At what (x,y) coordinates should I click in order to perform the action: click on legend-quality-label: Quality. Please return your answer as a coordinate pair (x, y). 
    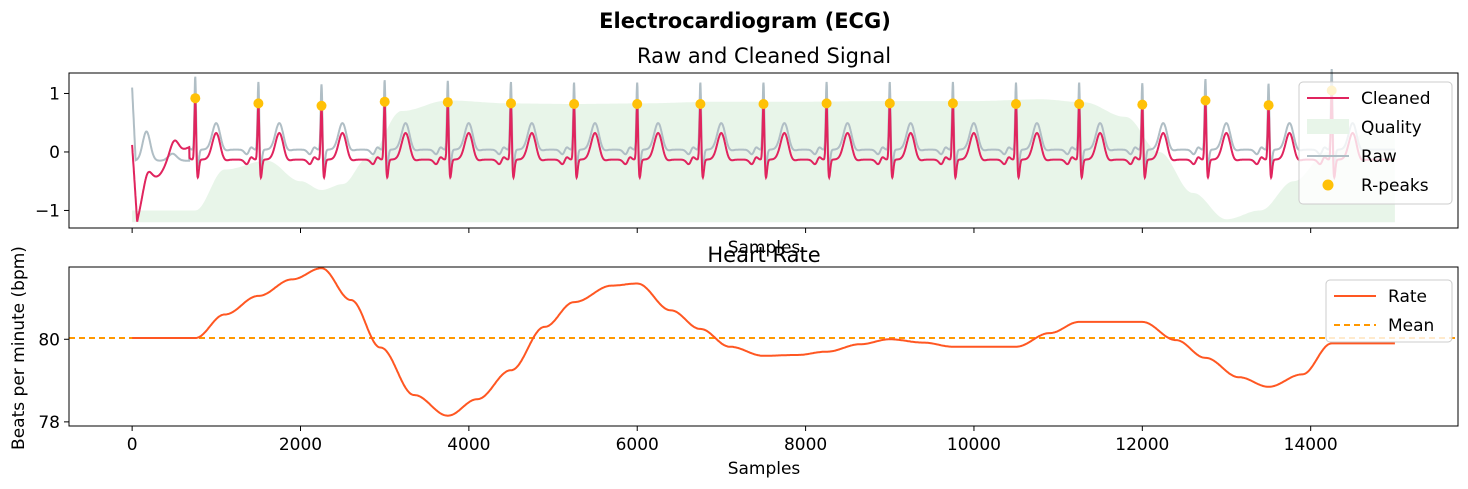
    Looking at the image, I should click on (1391, 128).